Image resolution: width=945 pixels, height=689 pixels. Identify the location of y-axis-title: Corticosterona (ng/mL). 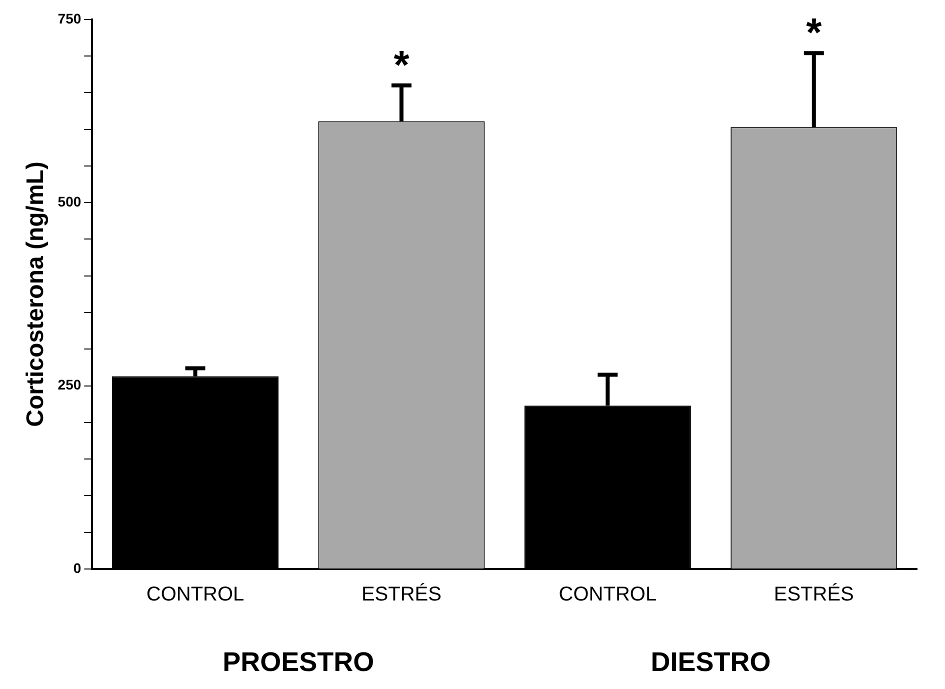
(36, 294).